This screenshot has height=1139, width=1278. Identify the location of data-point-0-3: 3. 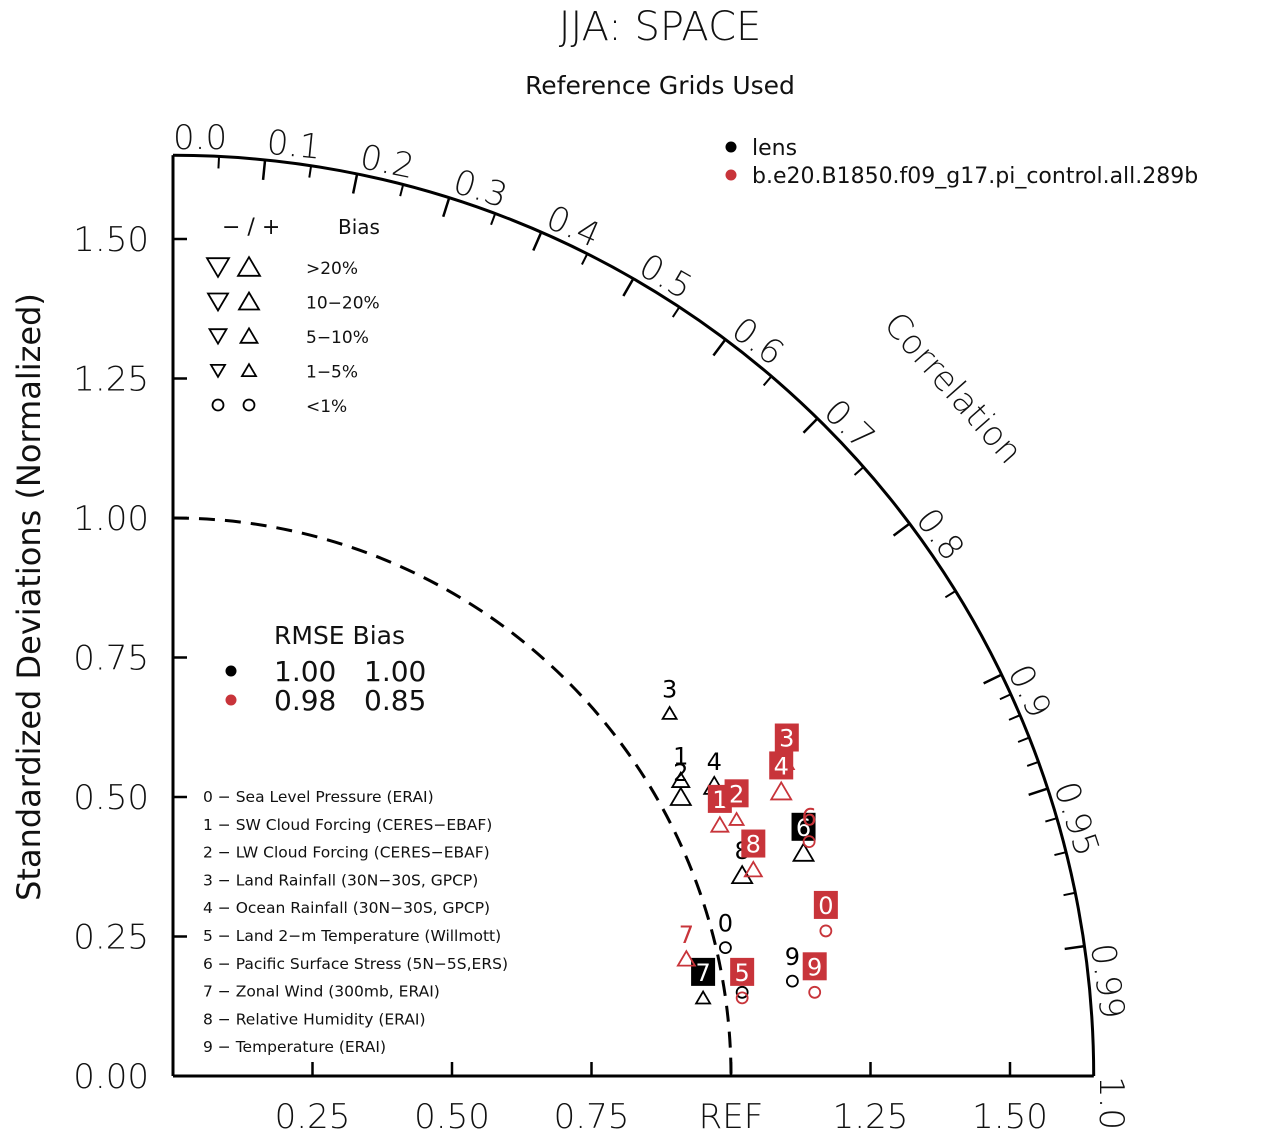
(670, 697).